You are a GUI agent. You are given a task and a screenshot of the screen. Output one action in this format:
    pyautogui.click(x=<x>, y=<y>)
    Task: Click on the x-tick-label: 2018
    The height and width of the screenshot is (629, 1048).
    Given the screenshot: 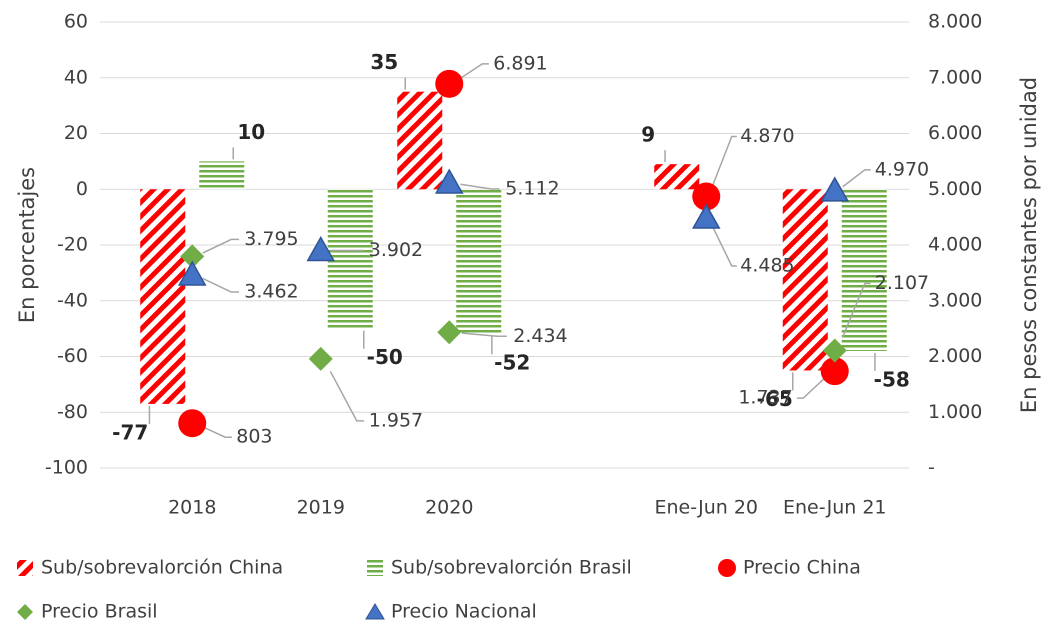 What is the action you would take?
    pyautogui.click(x=192, y=508)
    